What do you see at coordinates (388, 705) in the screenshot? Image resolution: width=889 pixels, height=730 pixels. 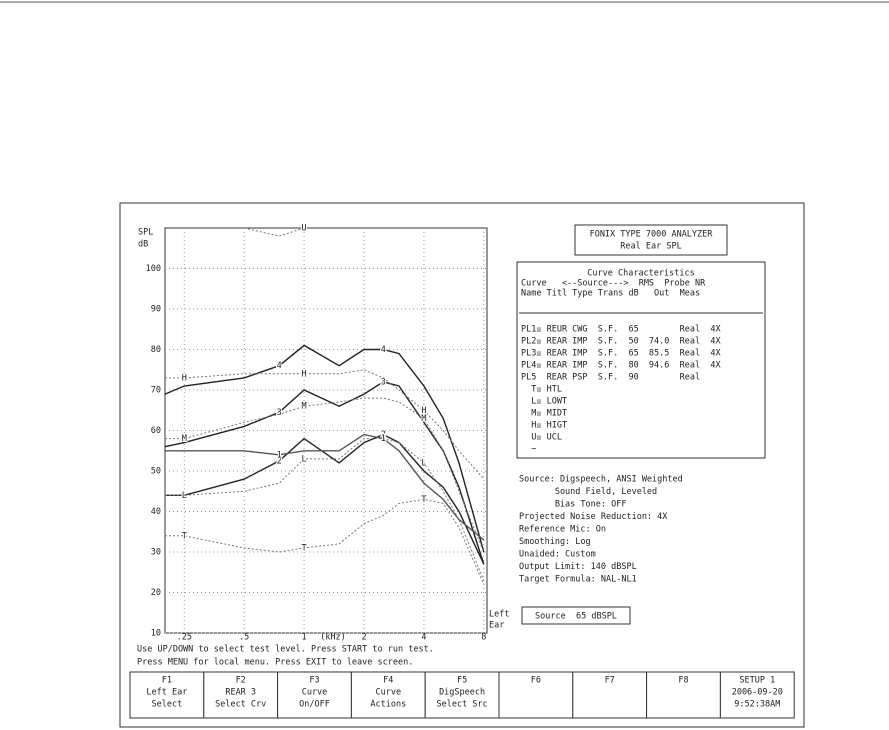 I see `function-key-label: Actions` at bounding box center [388, 705].